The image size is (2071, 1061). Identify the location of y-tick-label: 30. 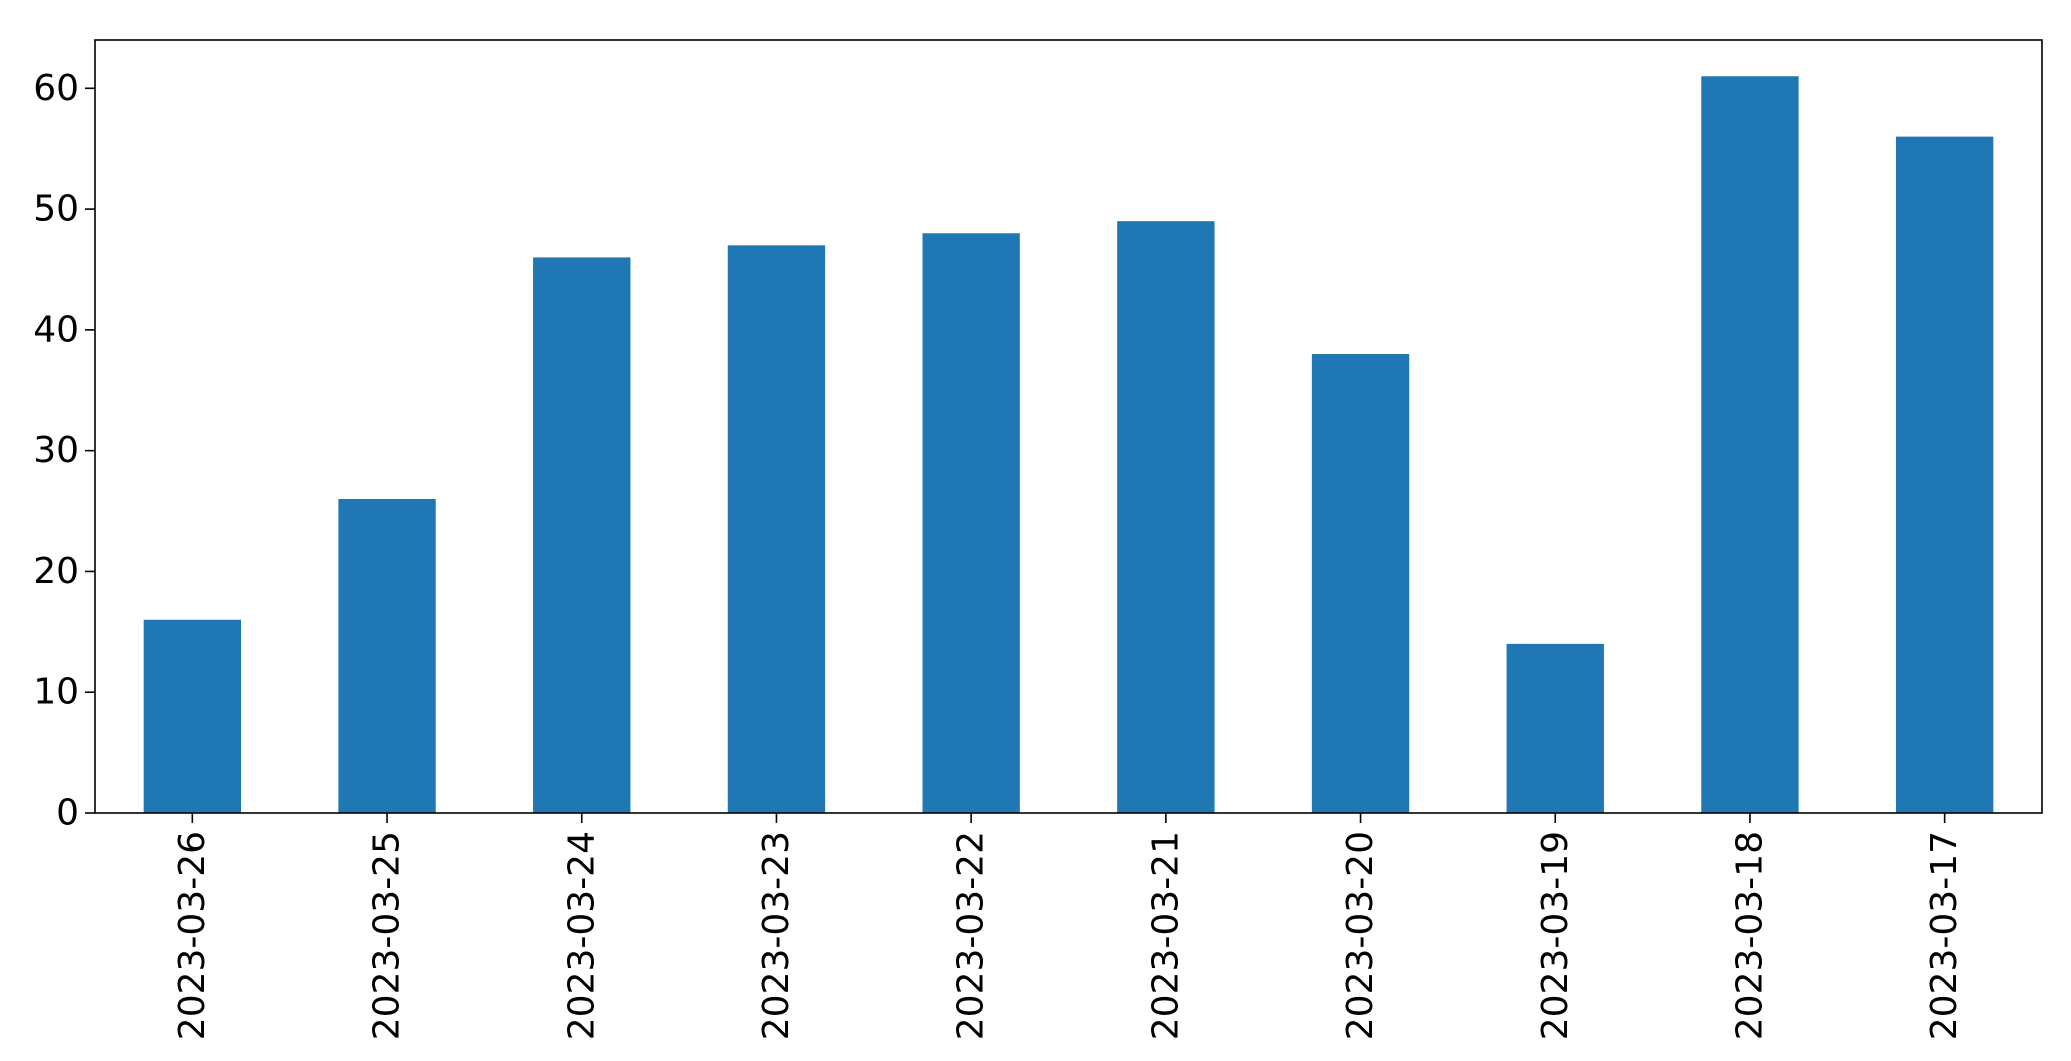
(56, 450).